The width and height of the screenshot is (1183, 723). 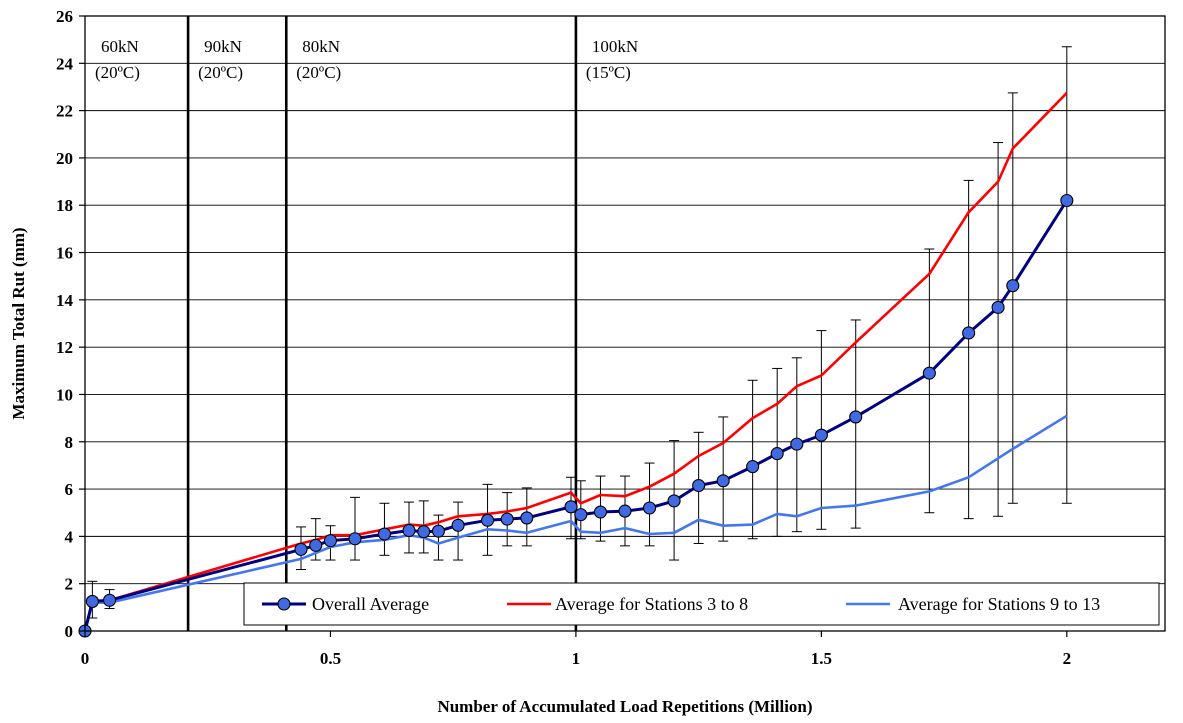 What do you see at coordinates (284, 604) in the screenshot?
I see `legend-marker` at bounding box center [284, 604].